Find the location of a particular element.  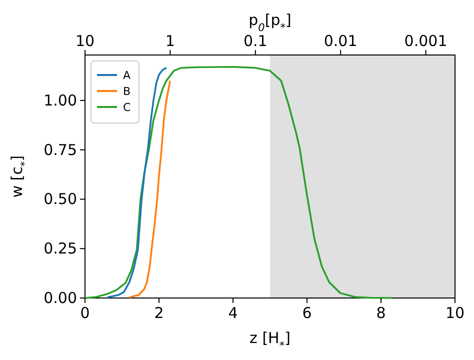

x-tick-label: 0 is located at coordinates (85, 313).